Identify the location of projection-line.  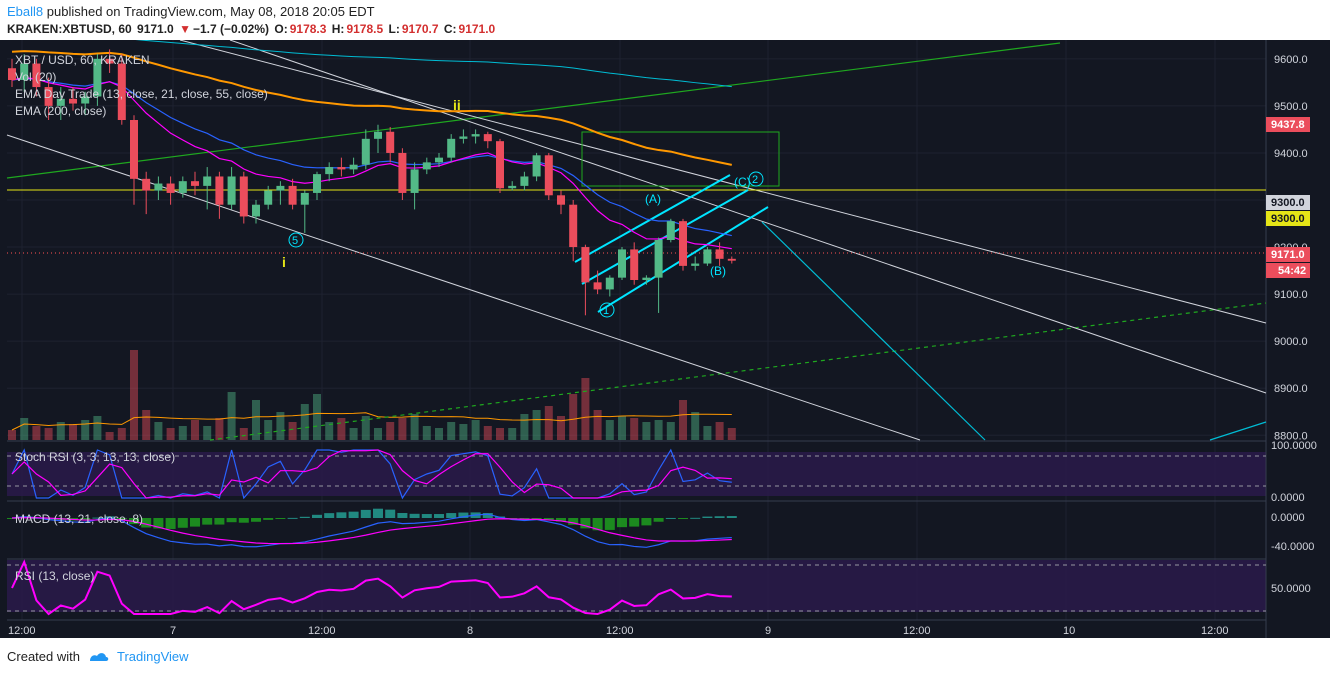
(873, 331).